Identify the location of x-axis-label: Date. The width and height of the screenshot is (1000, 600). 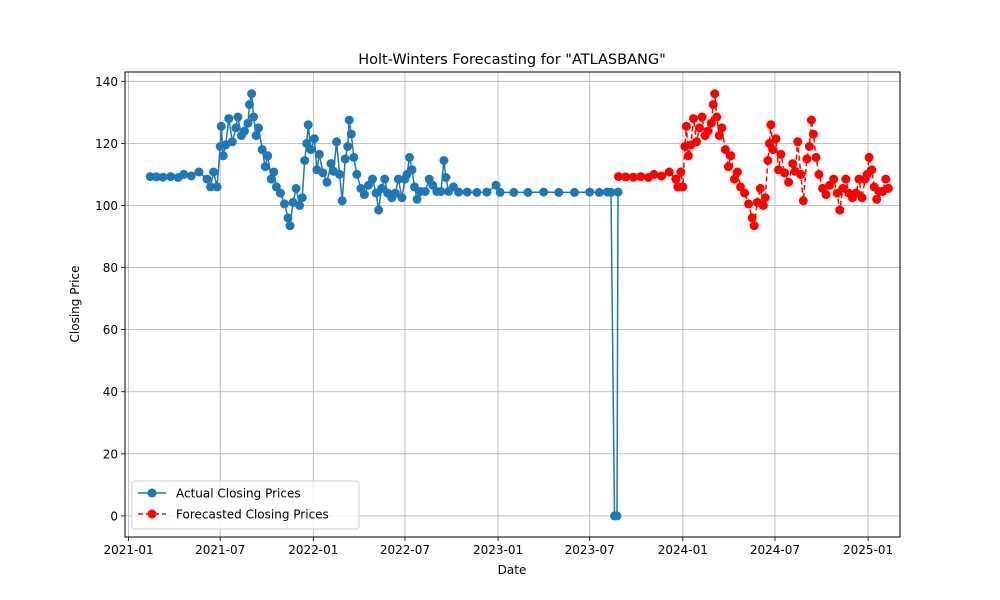
(512, 570).